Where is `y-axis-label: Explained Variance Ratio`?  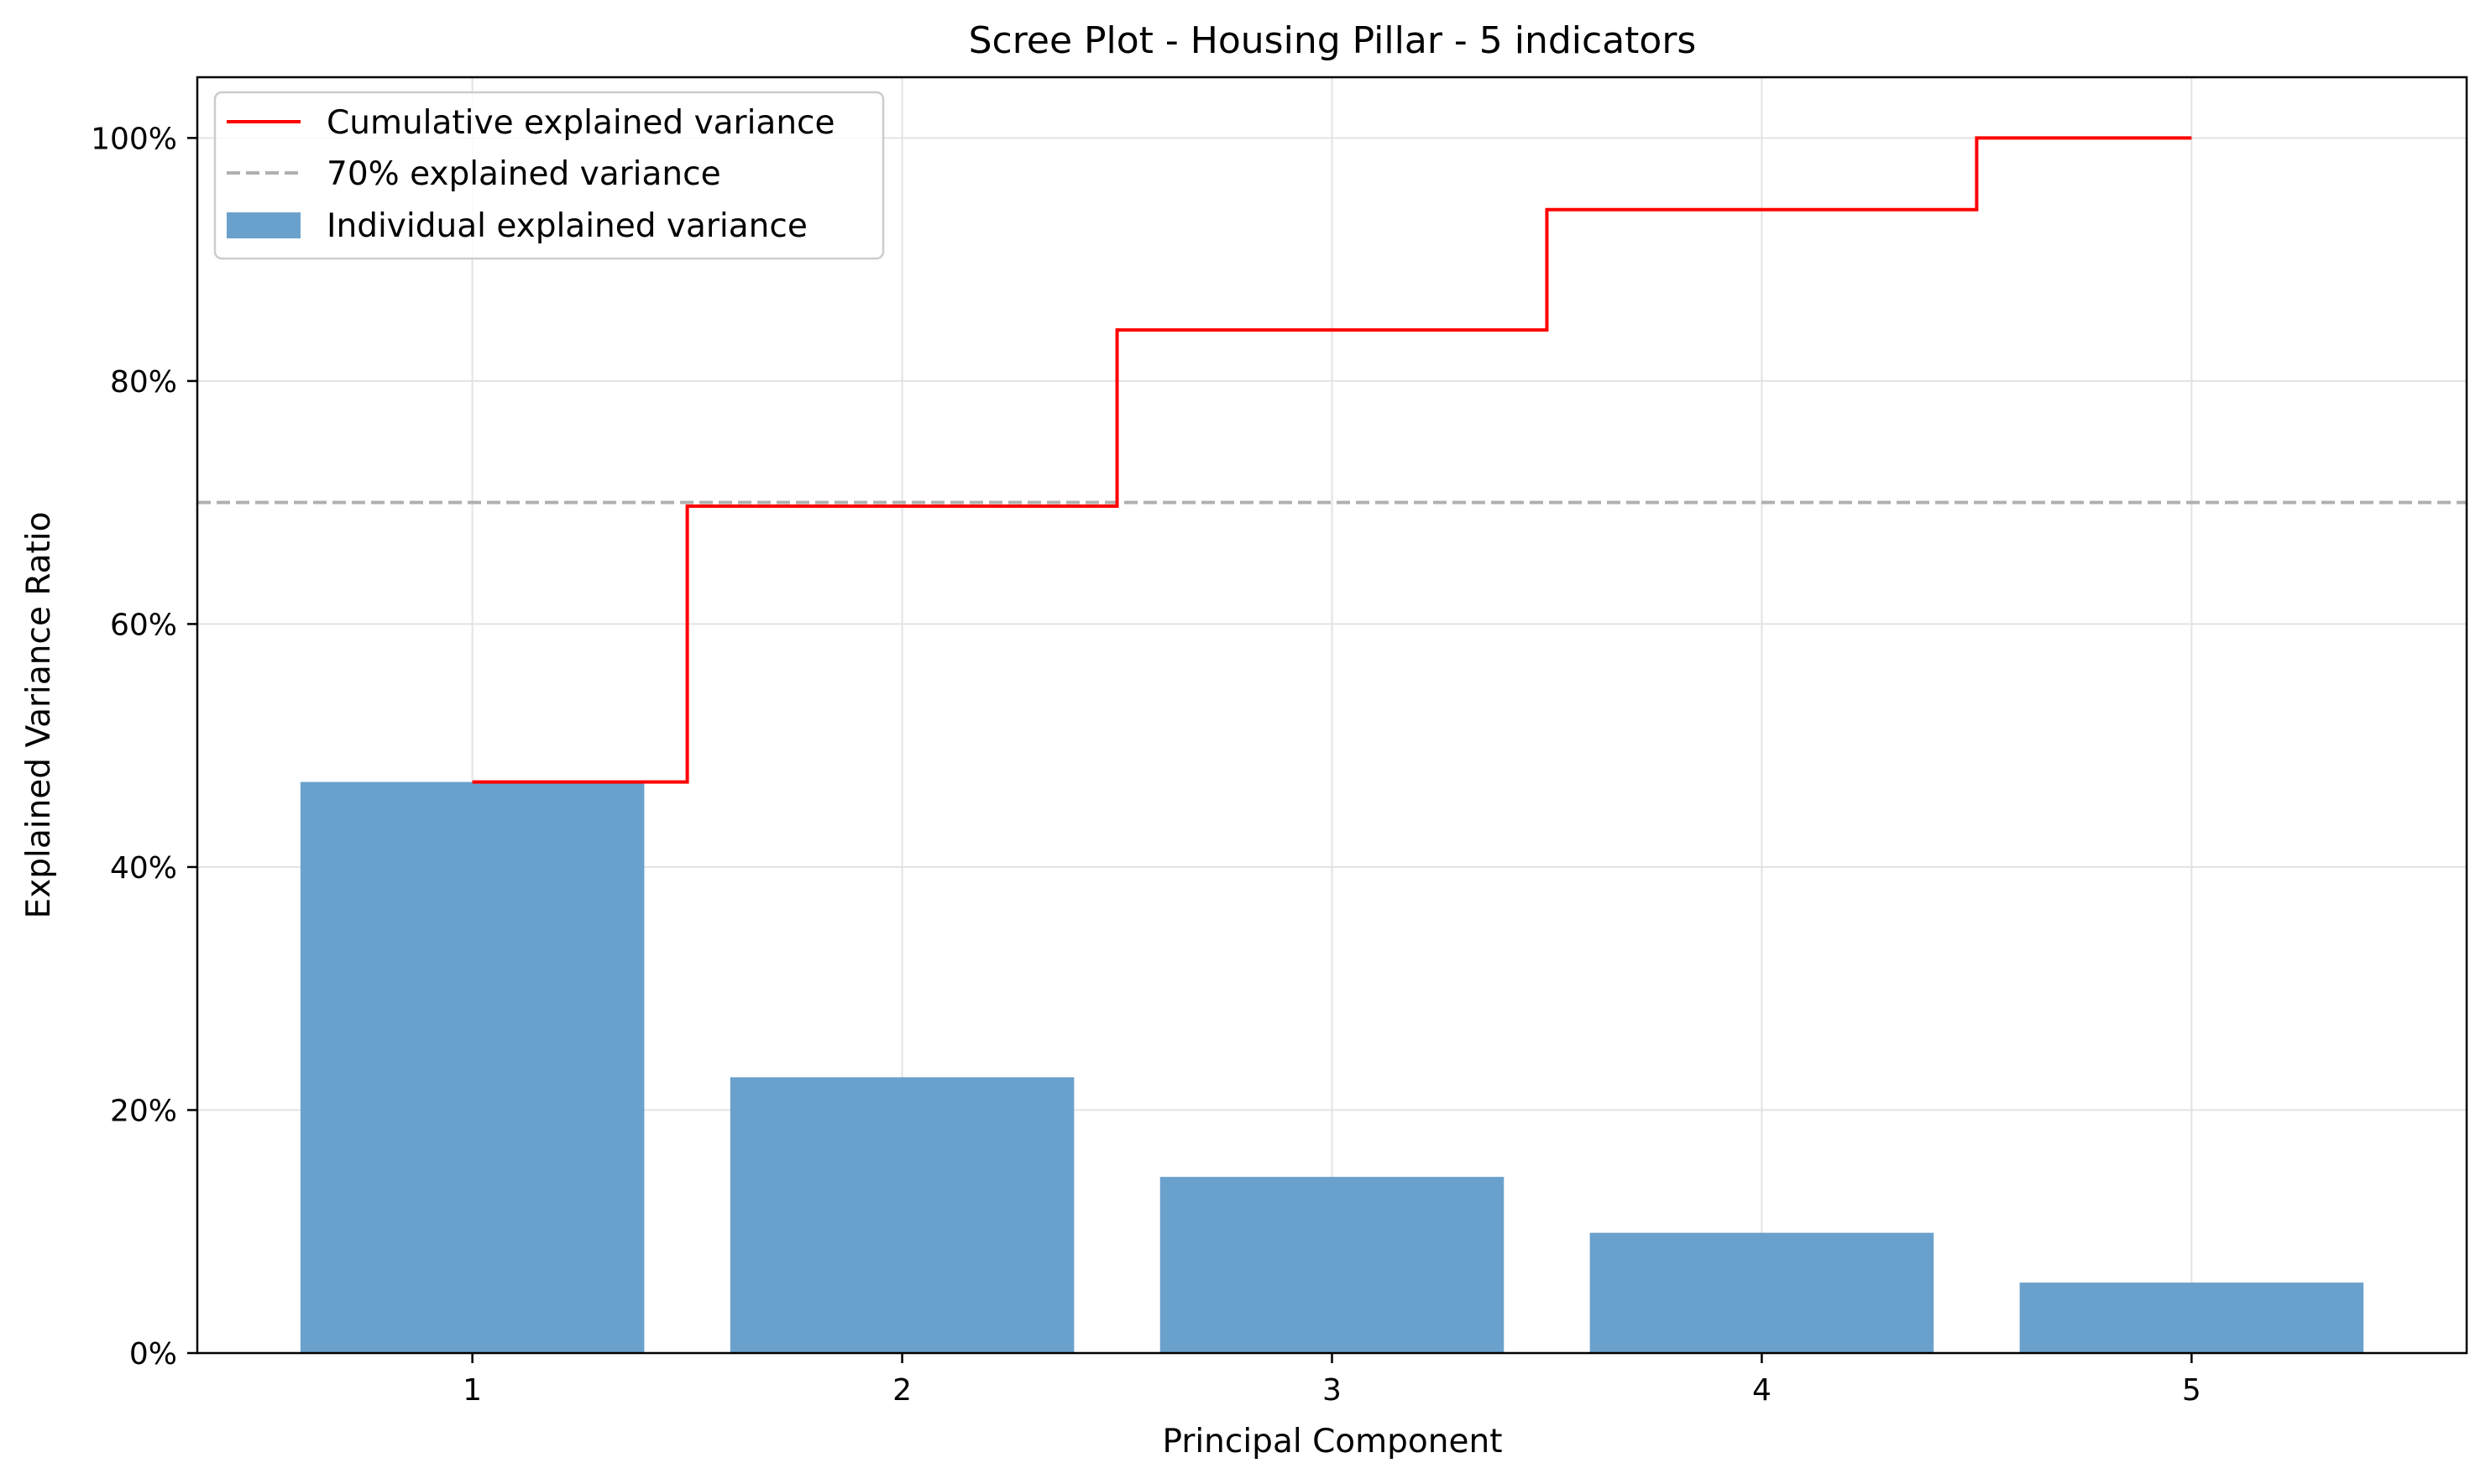 y-axis-label: Explained Variance Ratio is located at coordinates (39, 715).